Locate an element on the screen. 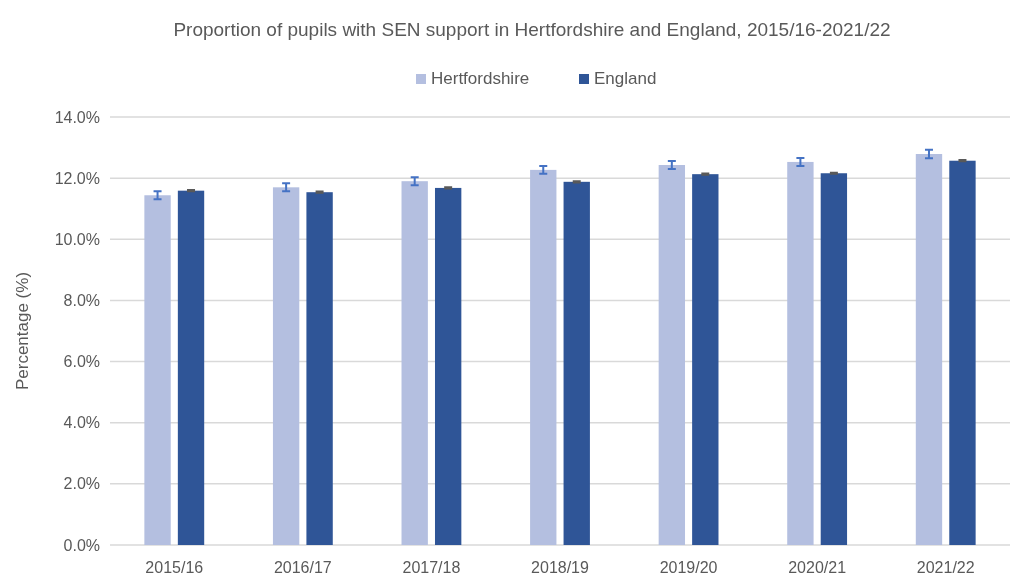 This screenshot has width=1024, height=581. y-axis-title: Percentage (%) is located at coordinates (22, 331).